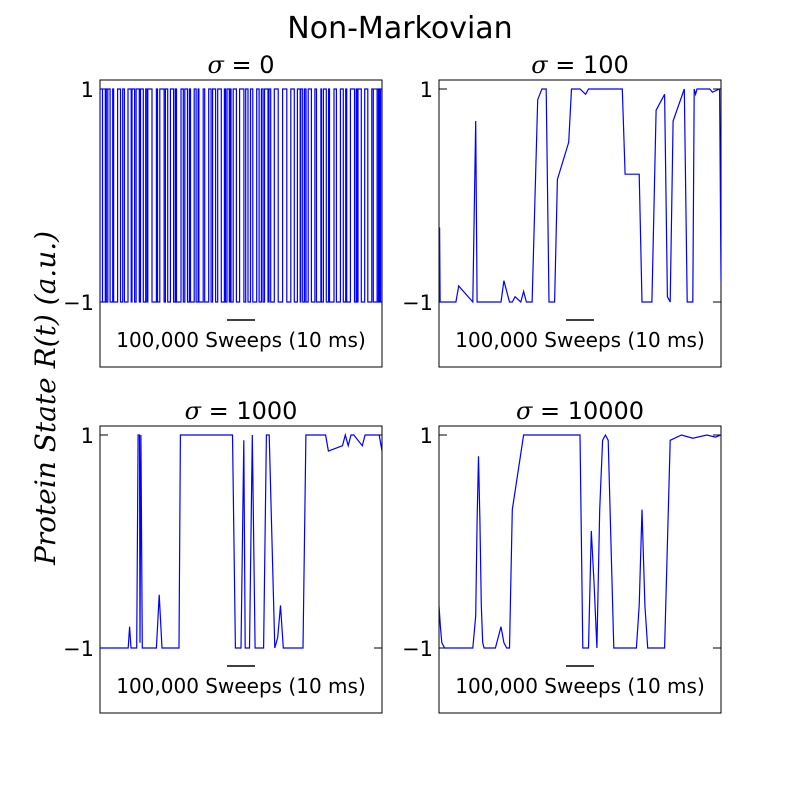 This screenshot has height=793, width=800. I want to click on panel-title-value: = 0, so click(249, 65).